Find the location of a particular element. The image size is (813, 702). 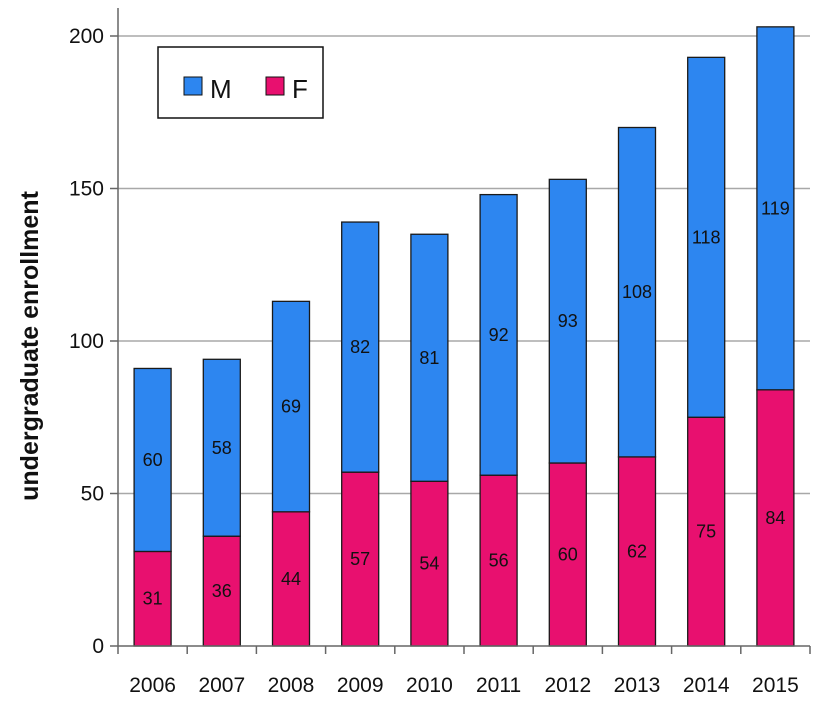

y-tick-label-100: 100 is located at coordinates (86, 341).